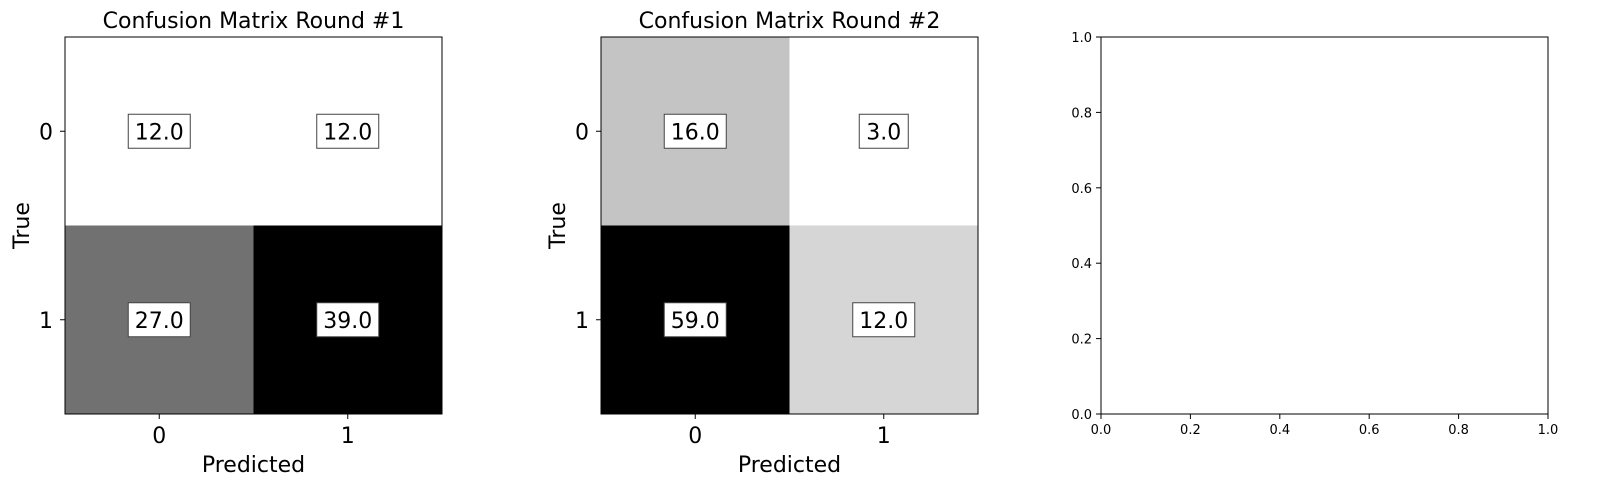 This screenshot has height=495, width=1600. I want to click on y-tick-label: 0.8, so click(1081, 113).